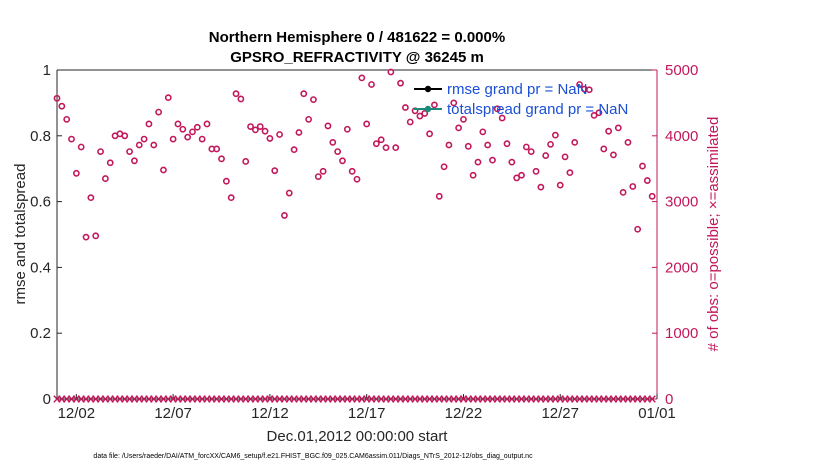  What do you see at coordinates (464, 413) in the screenshot?
I see `x-tick-label: 12/22` at bounding box center [464, 413].